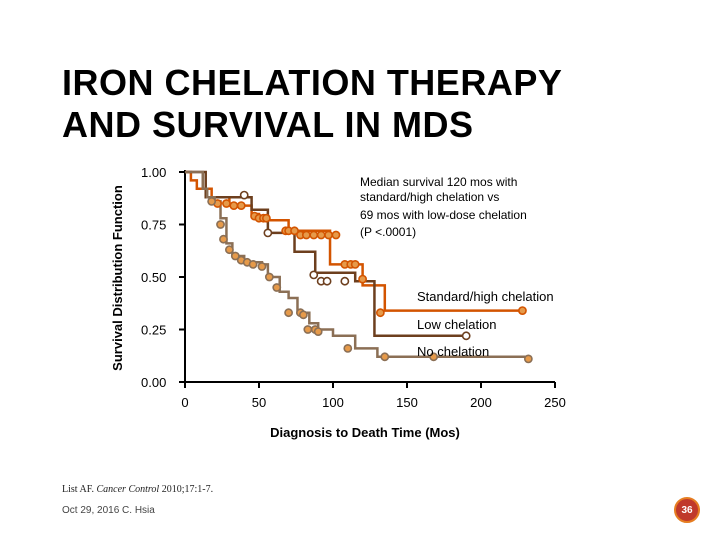 This screenshot has height=540, width=720. I want to click on series-label-standard-high: Standard/high chelation, so click(485, 296).